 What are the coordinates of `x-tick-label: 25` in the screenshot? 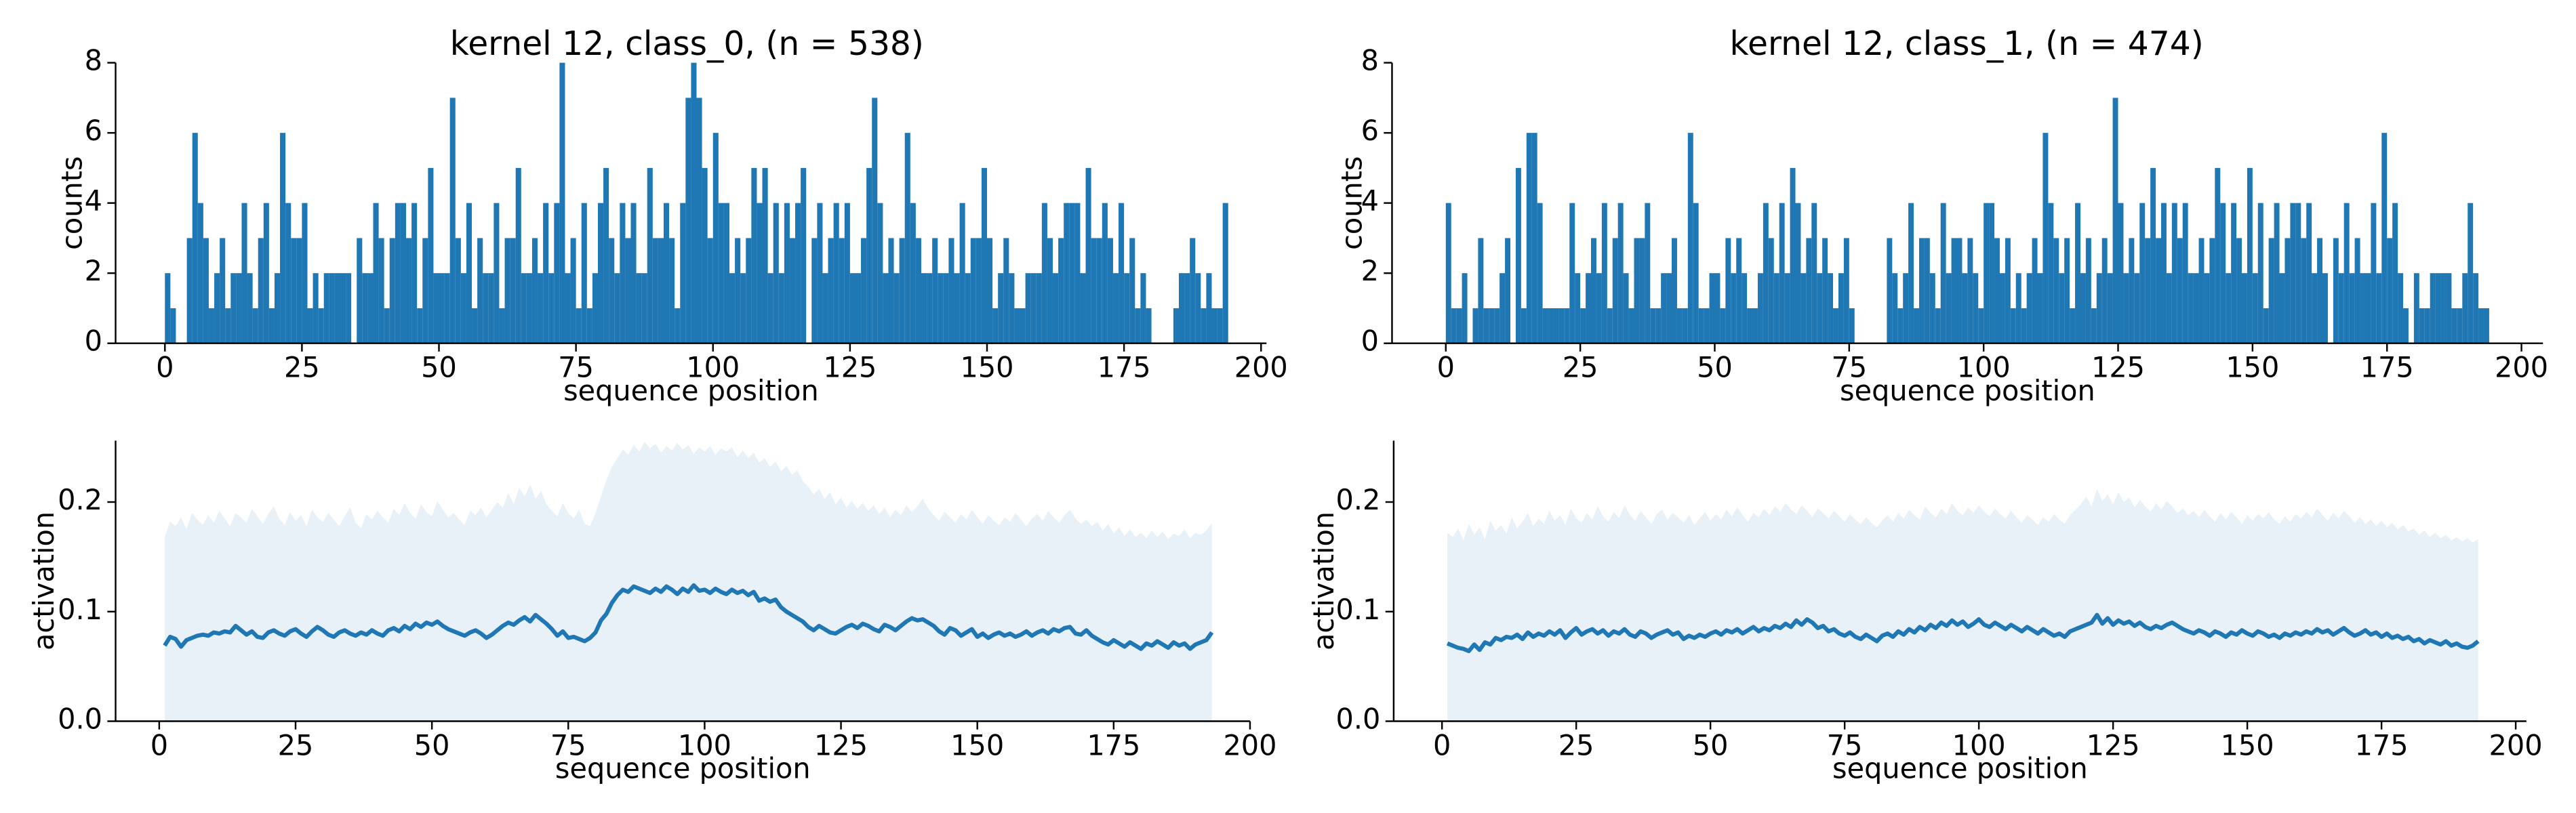 It's located at (1576, 746).